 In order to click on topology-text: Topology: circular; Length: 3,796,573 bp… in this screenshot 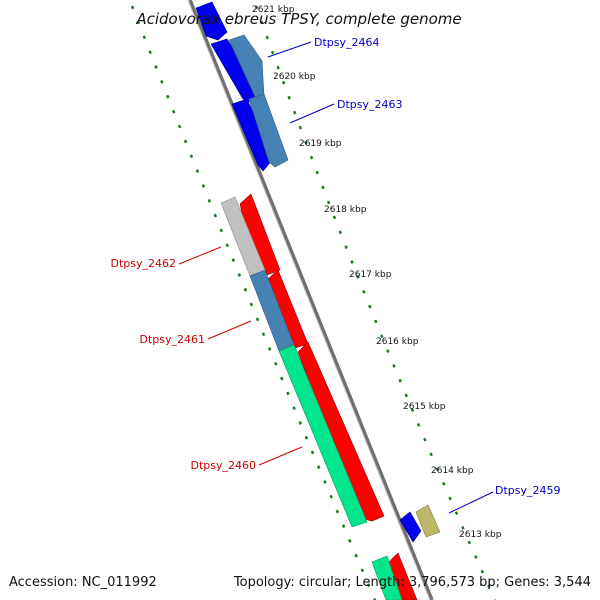, I will do `click(412, 582)`.